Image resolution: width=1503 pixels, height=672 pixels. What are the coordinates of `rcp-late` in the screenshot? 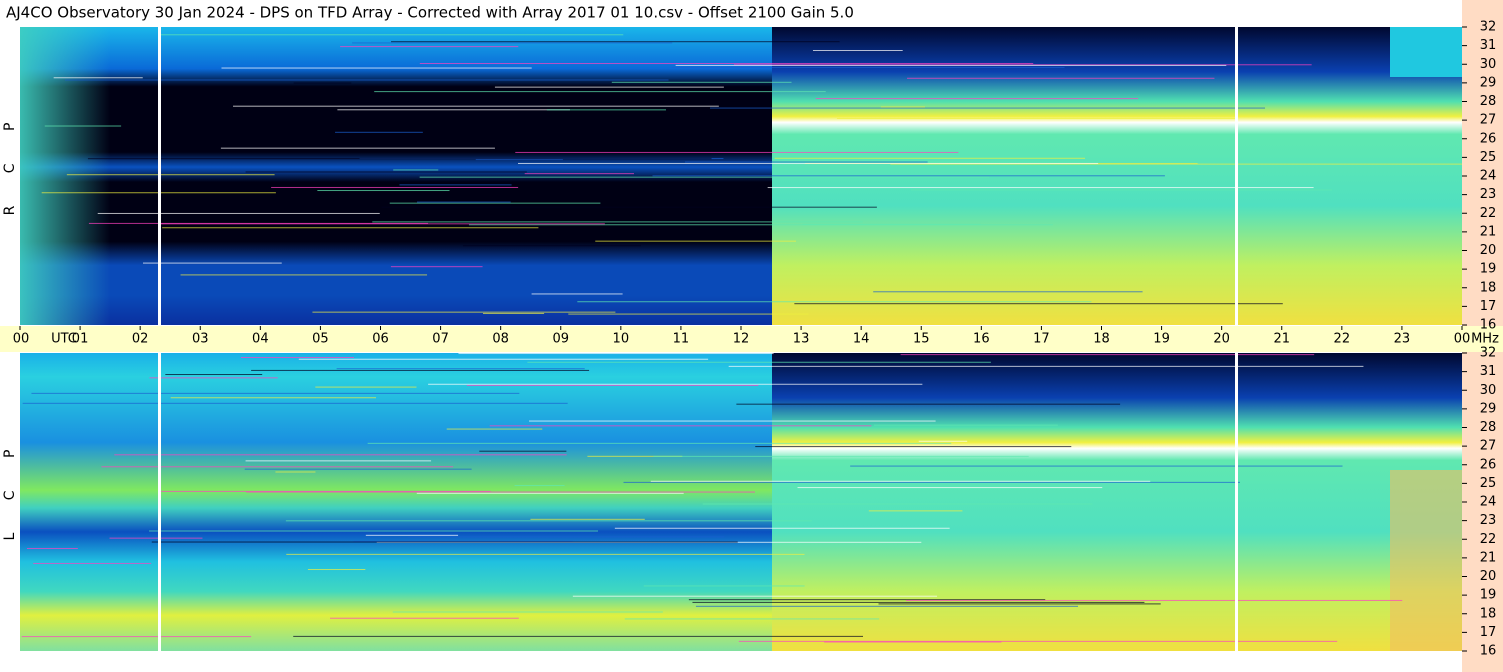 It's located at (1426, 52).